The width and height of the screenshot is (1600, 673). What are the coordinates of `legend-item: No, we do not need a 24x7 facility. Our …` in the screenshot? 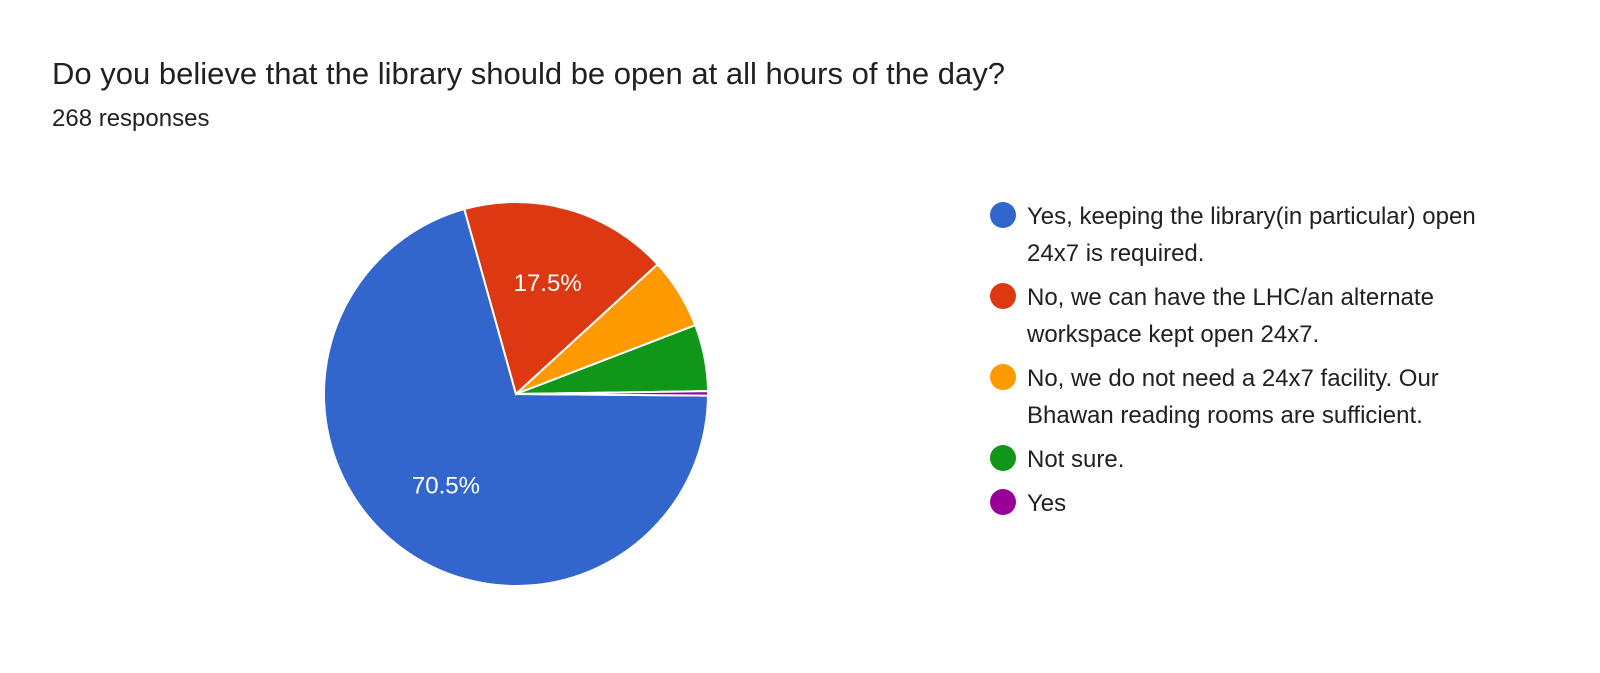 It's located at (1270, 397).